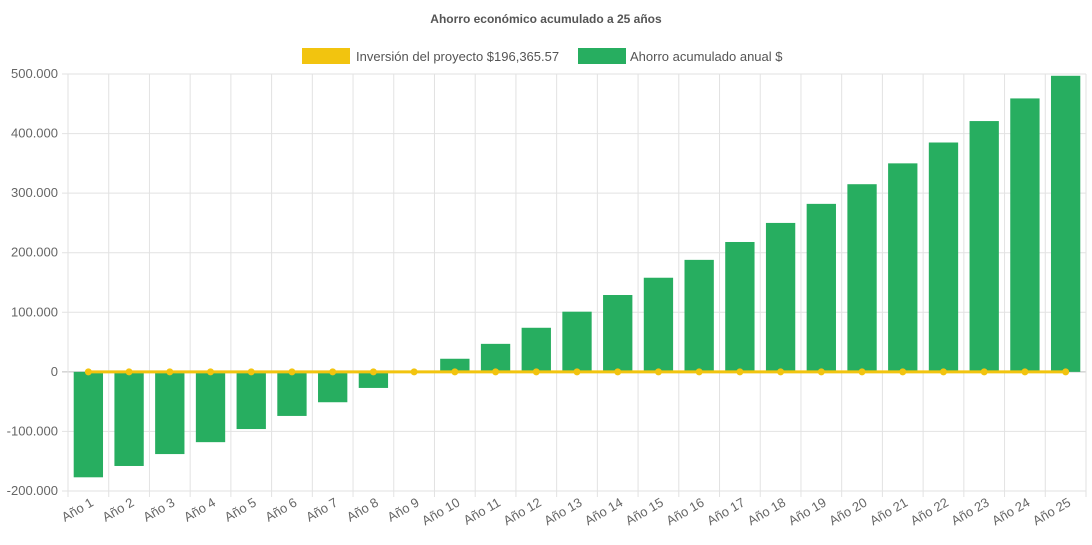  Describe the element at coordinates (118, 510) in the screenshot. I see `x-tick-label: Año 2` at that location.